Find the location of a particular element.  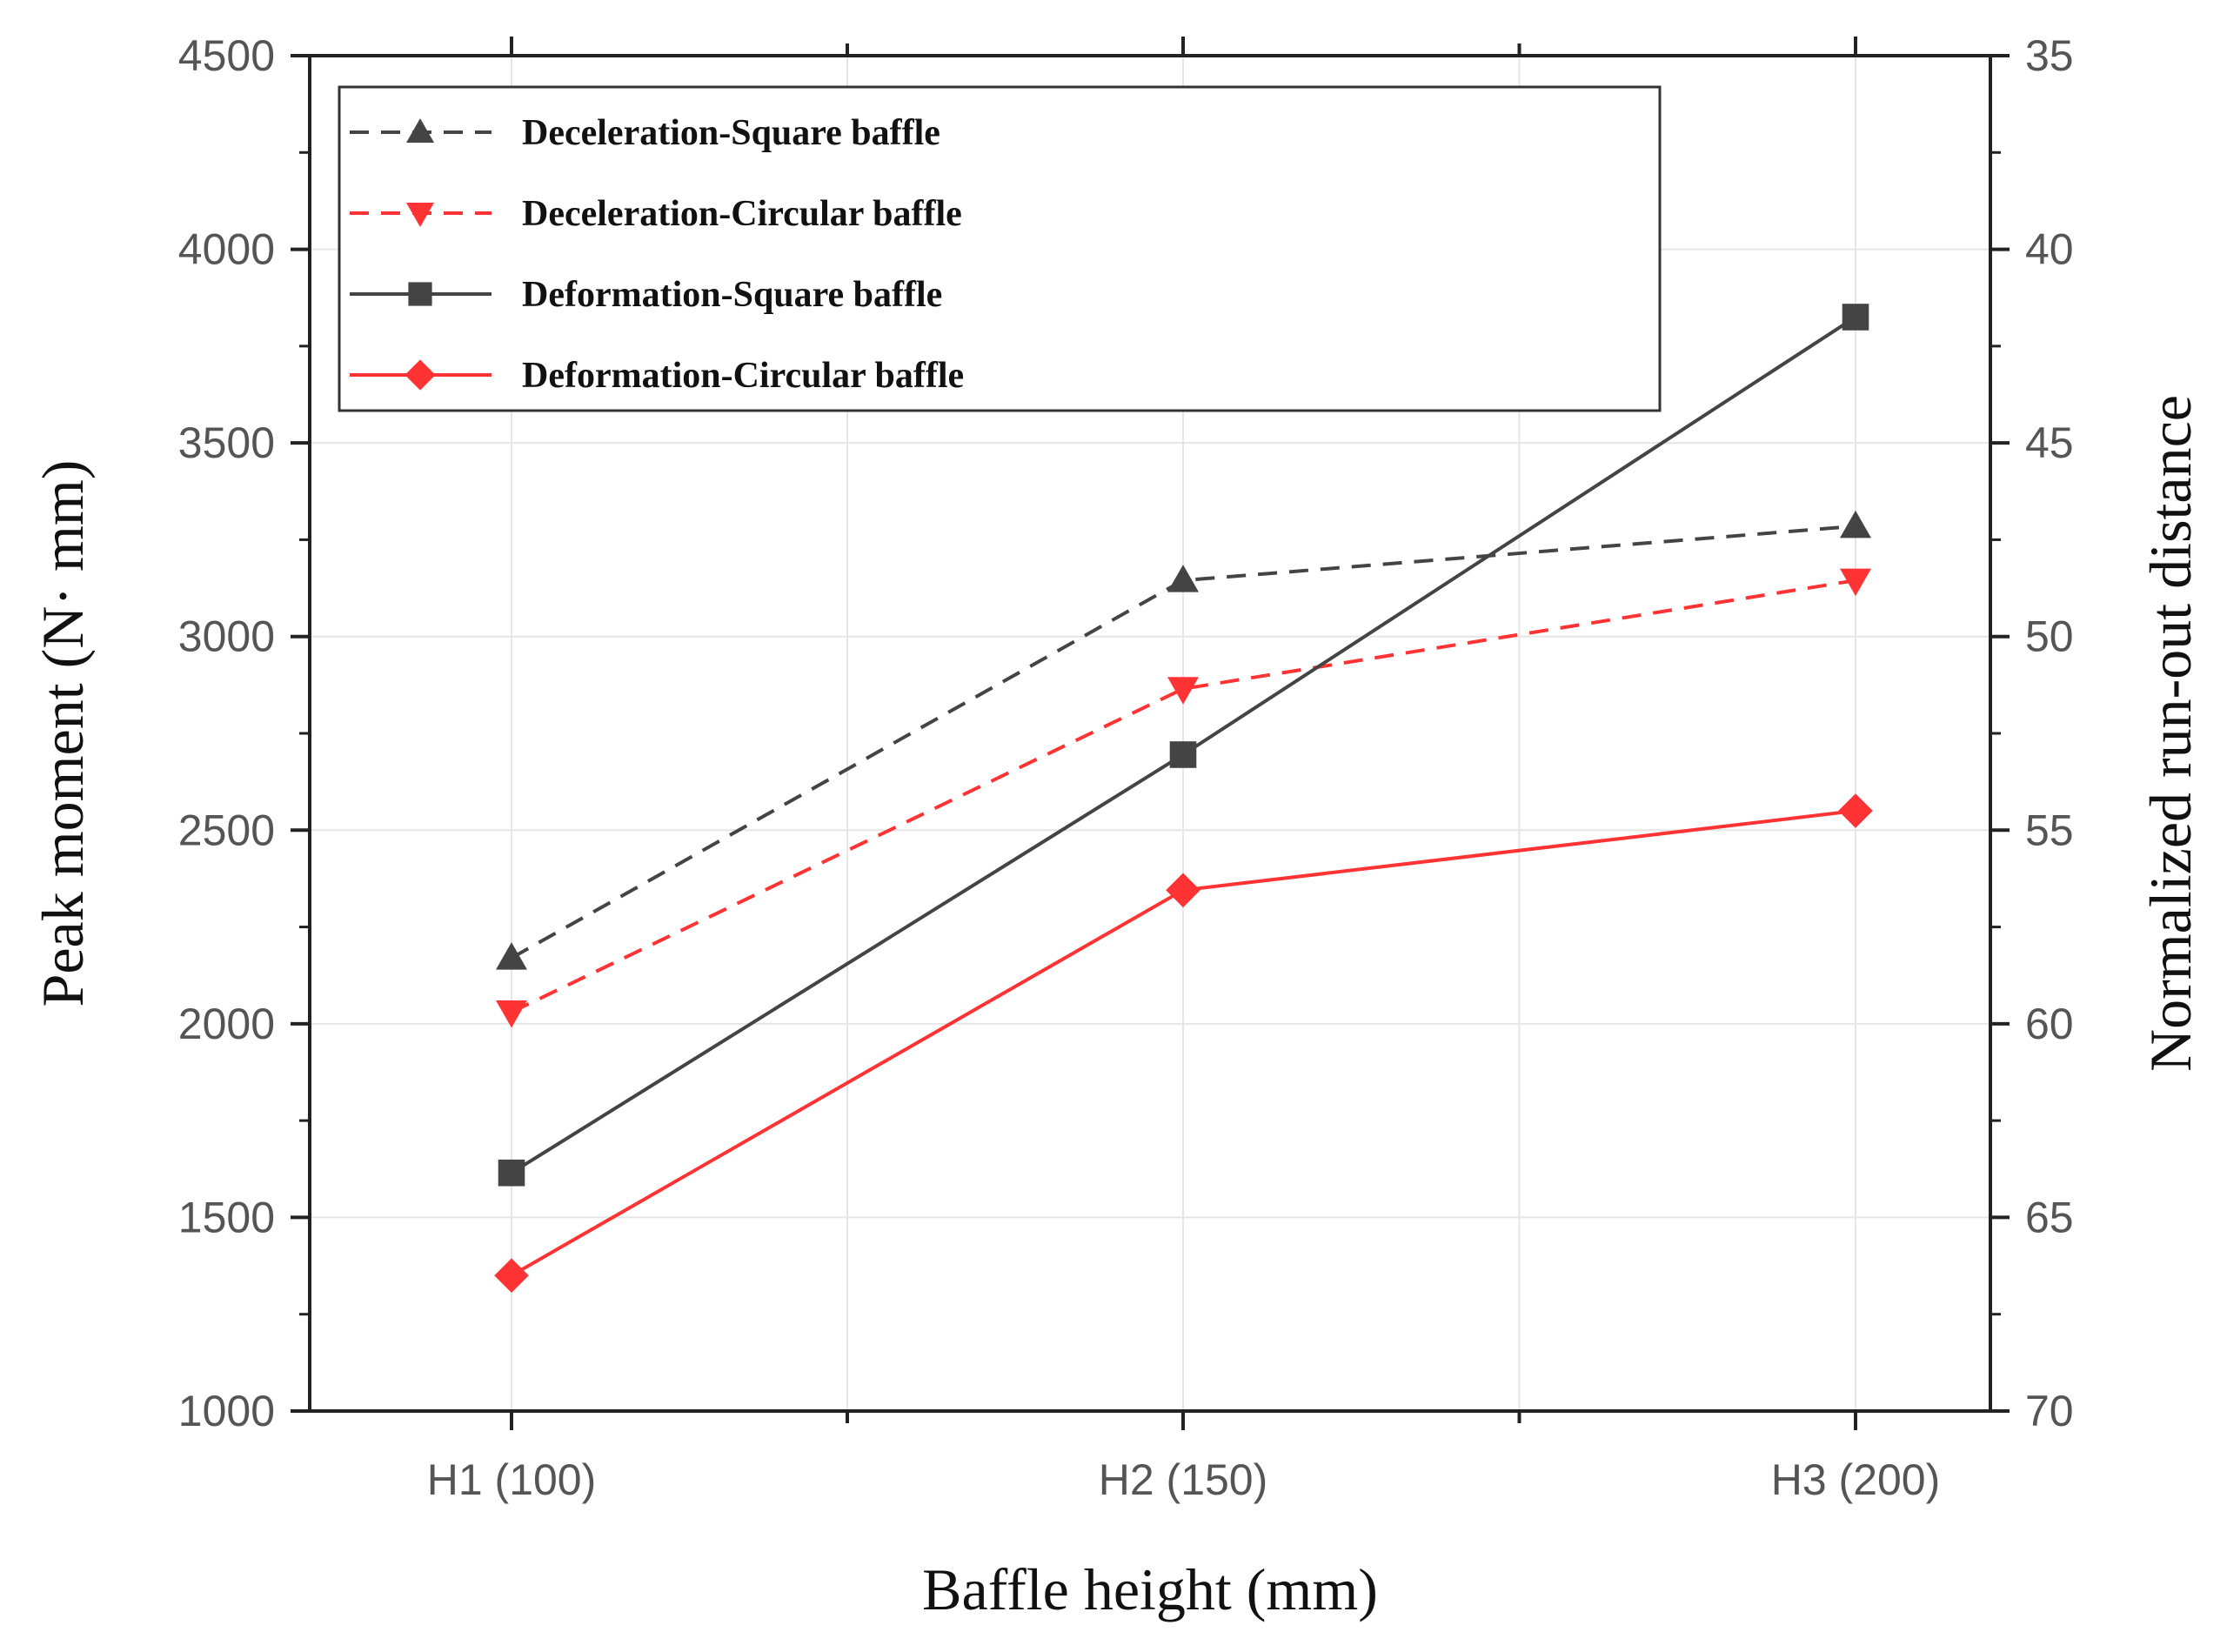

x-tick-label: H3 (200) is located at coordinates (1856, 1479).